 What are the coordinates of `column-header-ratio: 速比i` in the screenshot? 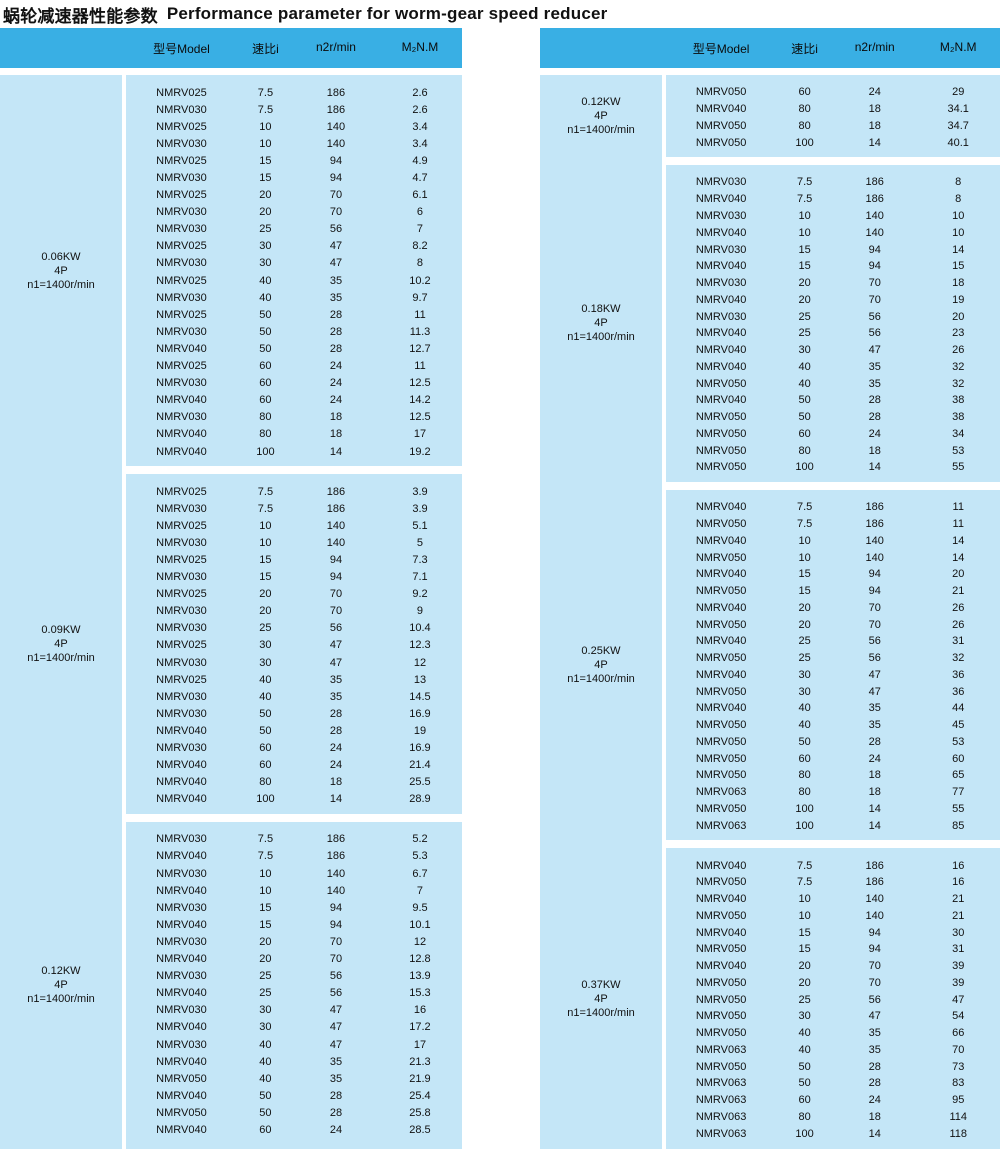 It's located at (804, 48).